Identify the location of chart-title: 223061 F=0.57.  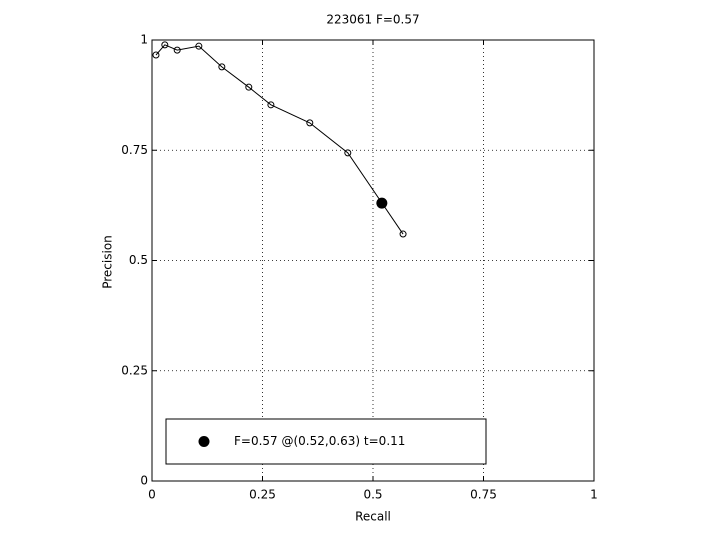
(372, 20).